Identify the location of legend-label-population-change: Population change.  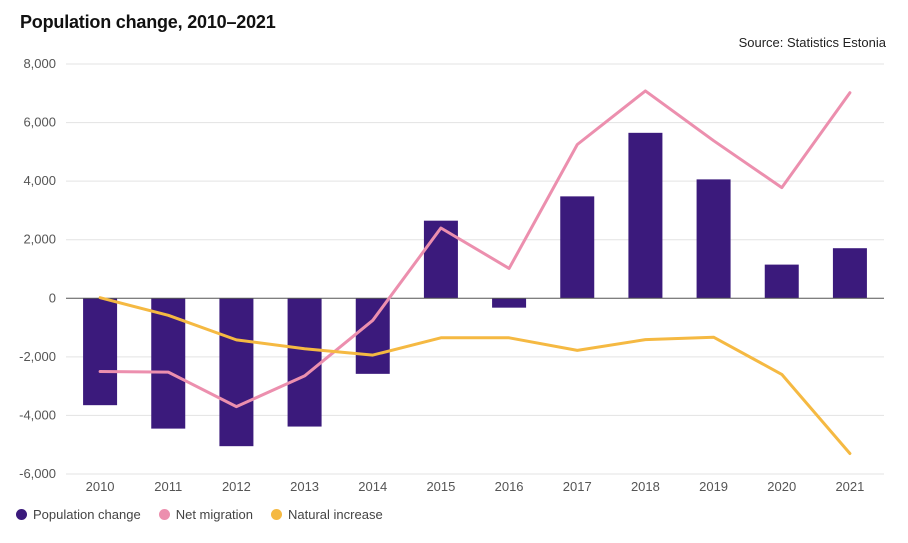
(87, 514).